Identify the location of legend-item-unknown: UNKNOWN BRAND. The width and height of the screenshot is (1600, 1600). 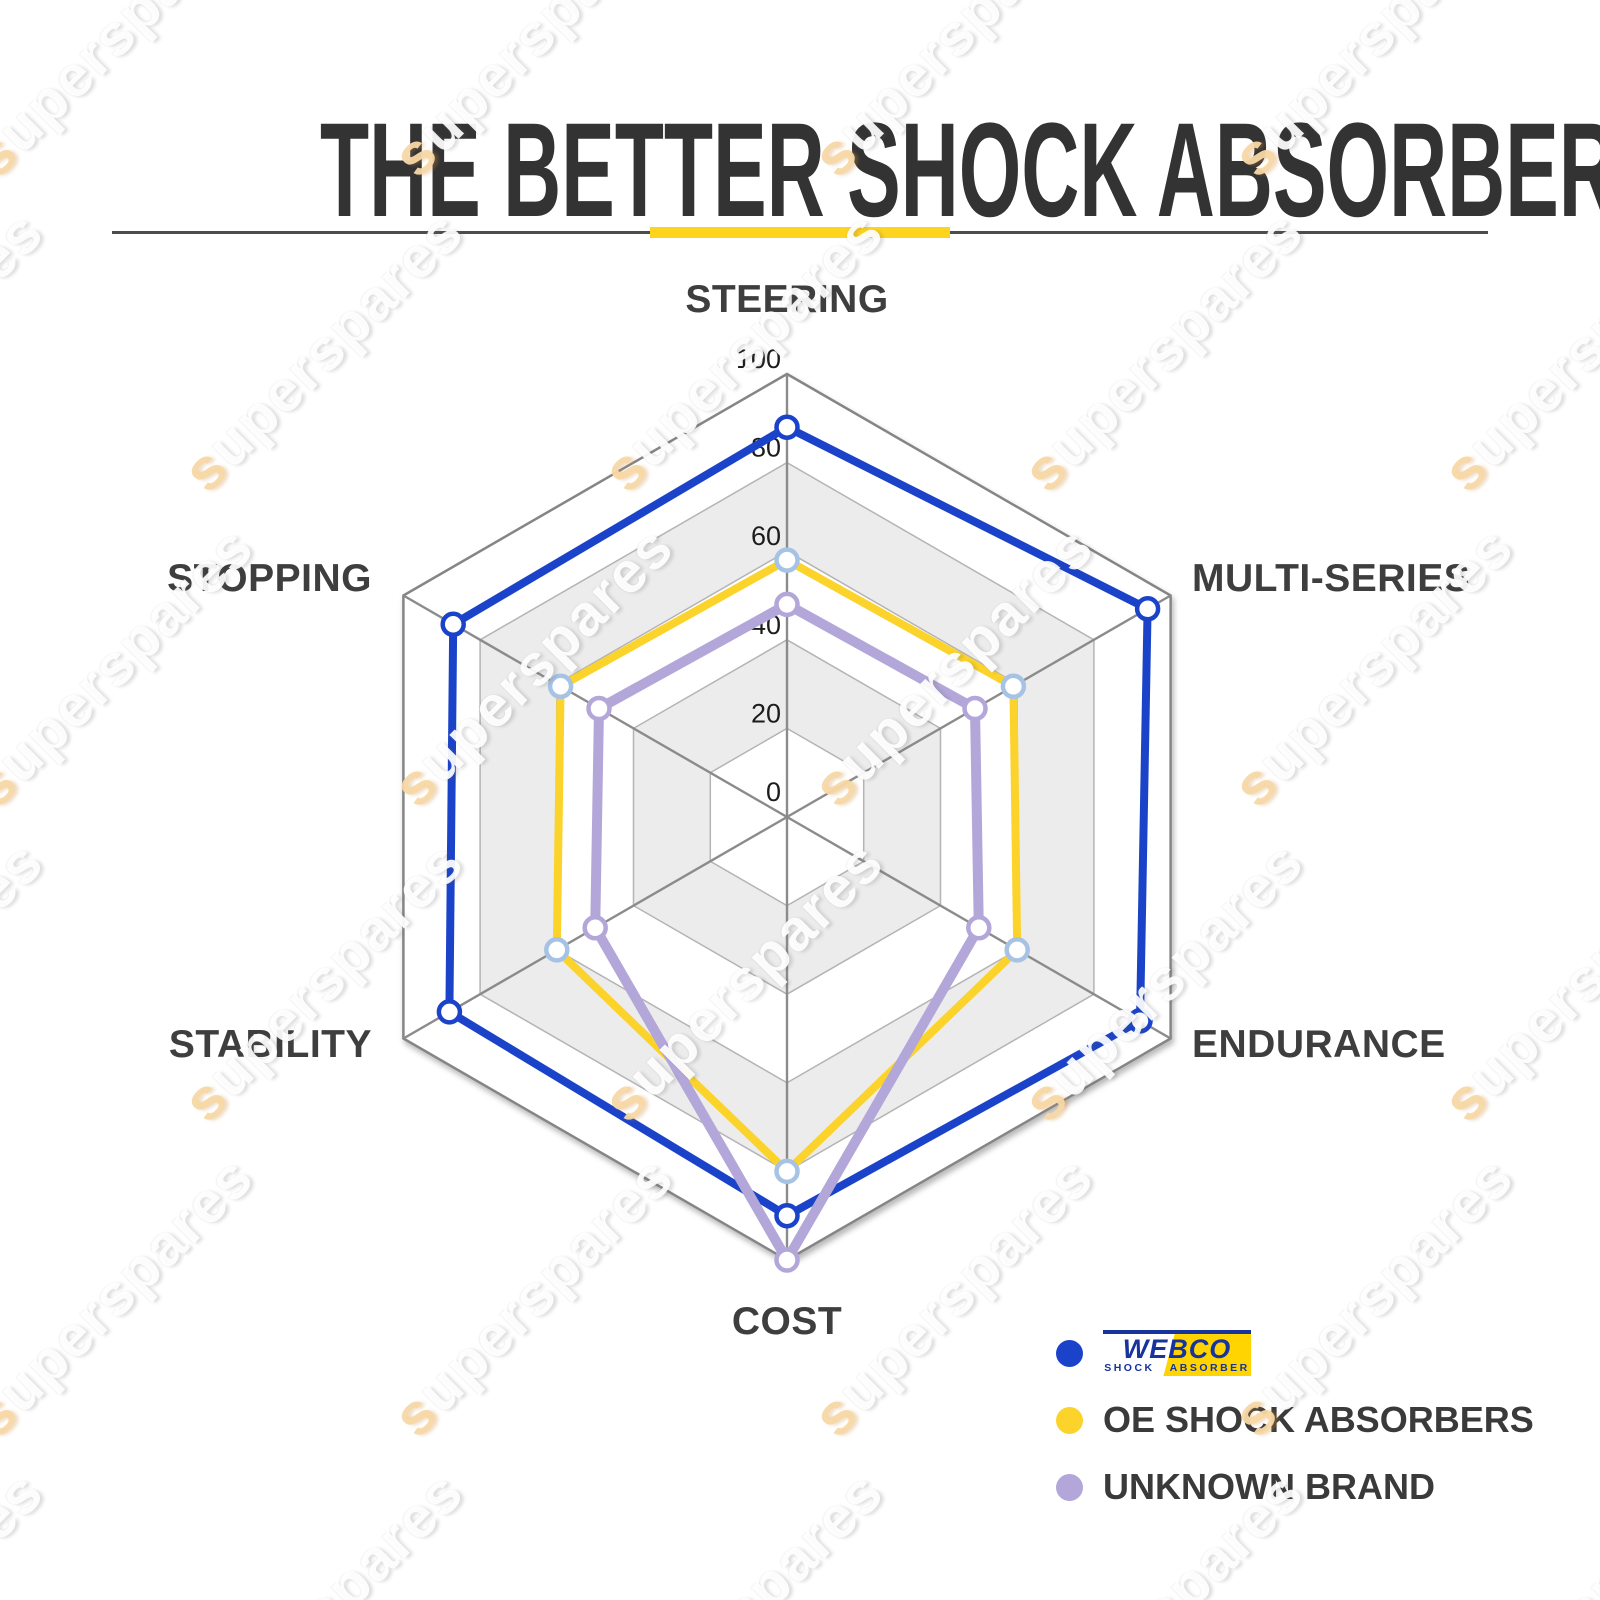
(1295, 1487).